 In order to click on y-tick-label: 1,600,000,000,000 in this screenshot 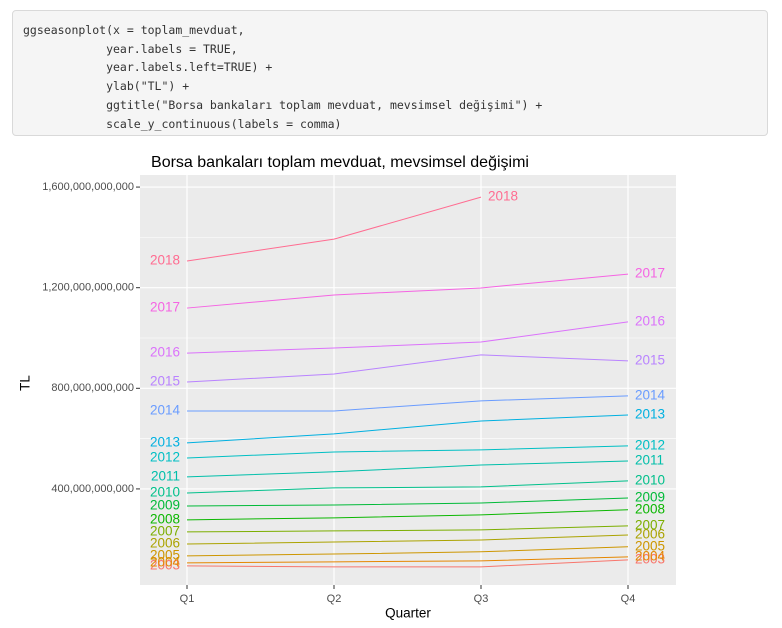, I will do `click(88, 187)`.